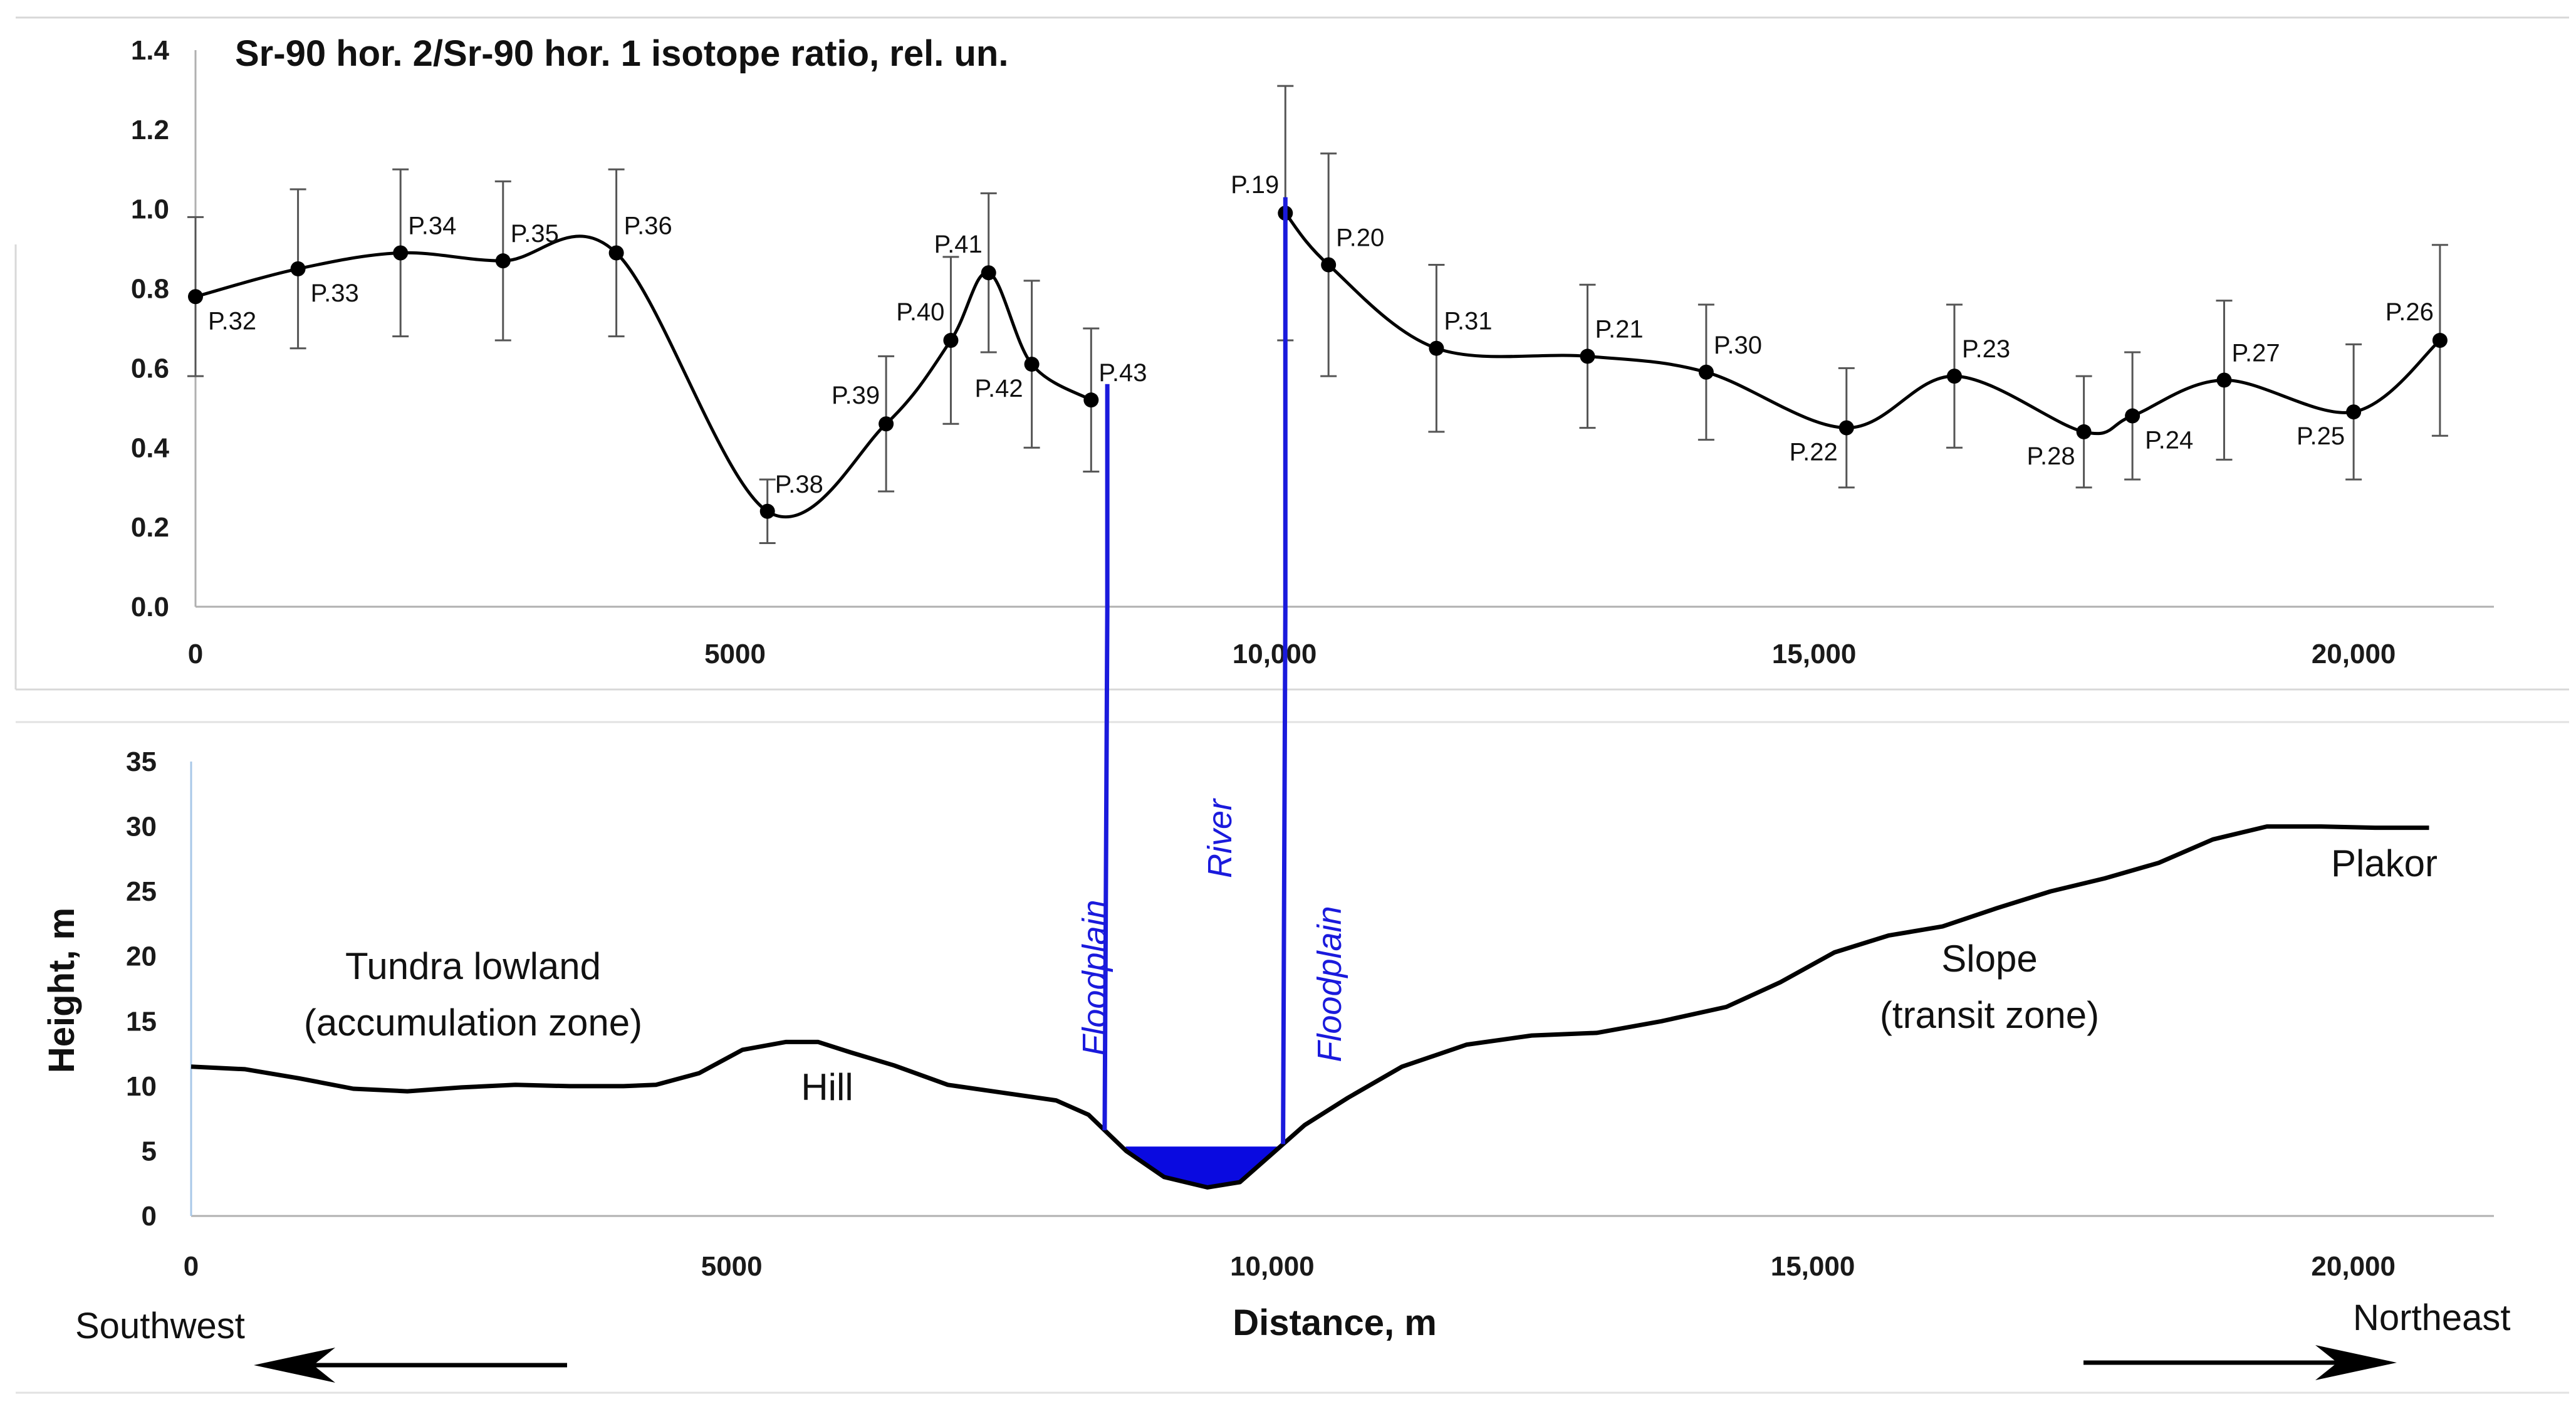  What do you see at coordinates (2169, 440) in the screenshot?
I see `sample-point-label: P.24` at bounding box center [2169, 440].